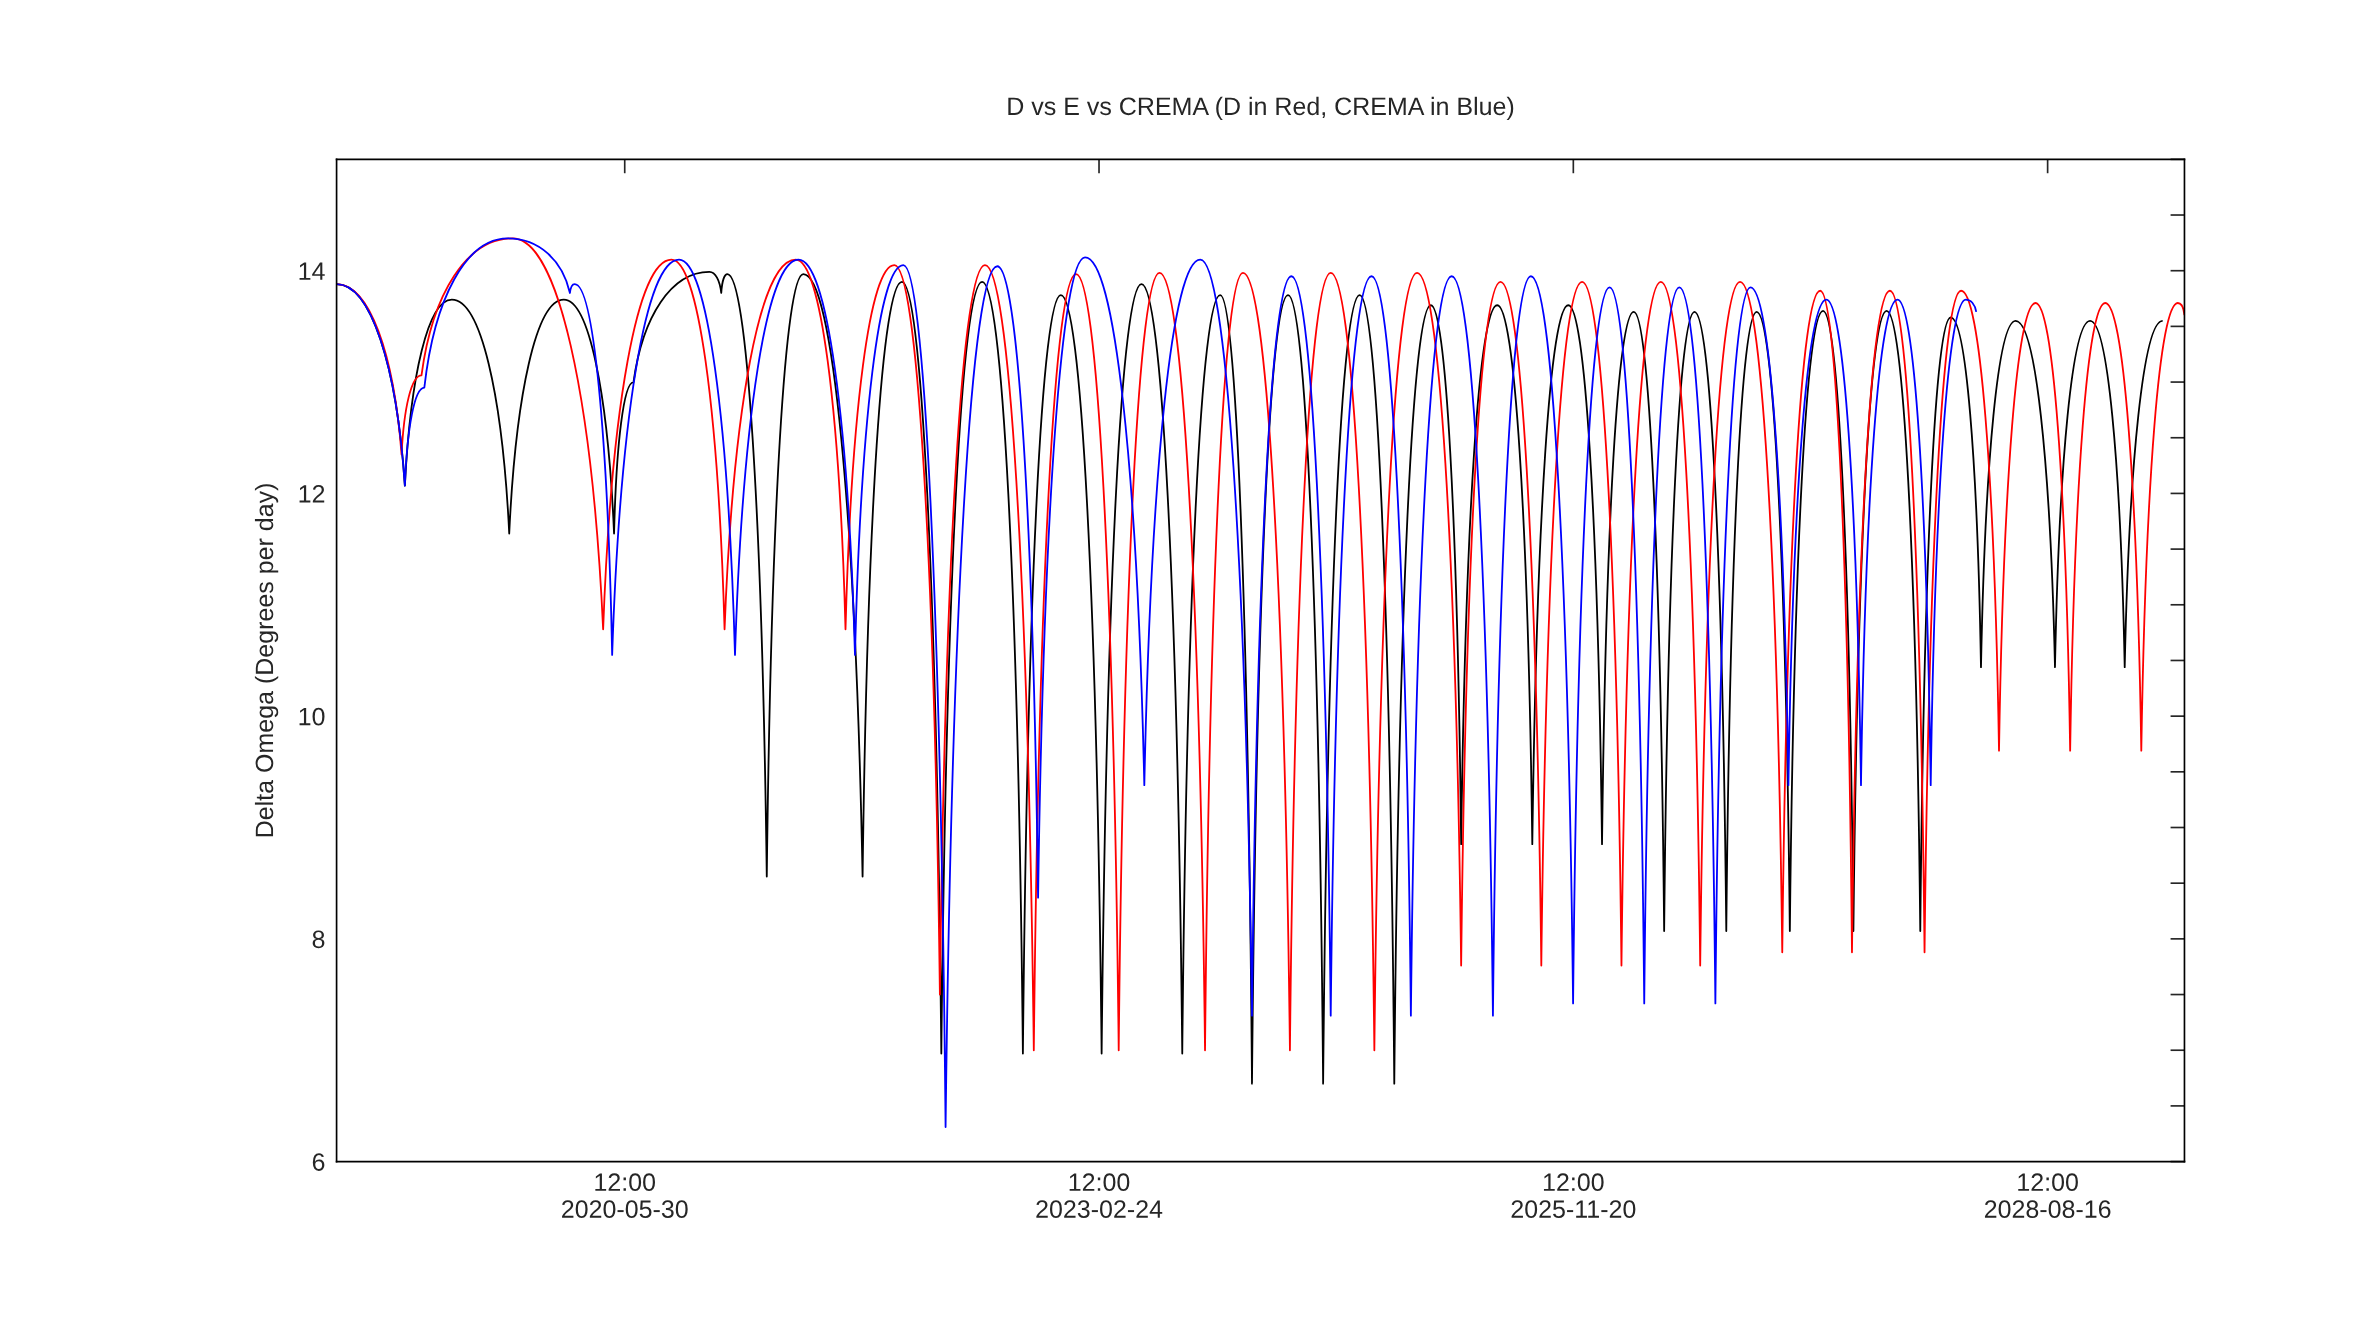 This screenshot has height=1339, width=2377. What do you see at coordinates (312, 716) in the screenshot?
I see `y-tick-label: 10` at bounding box center [312, 716].